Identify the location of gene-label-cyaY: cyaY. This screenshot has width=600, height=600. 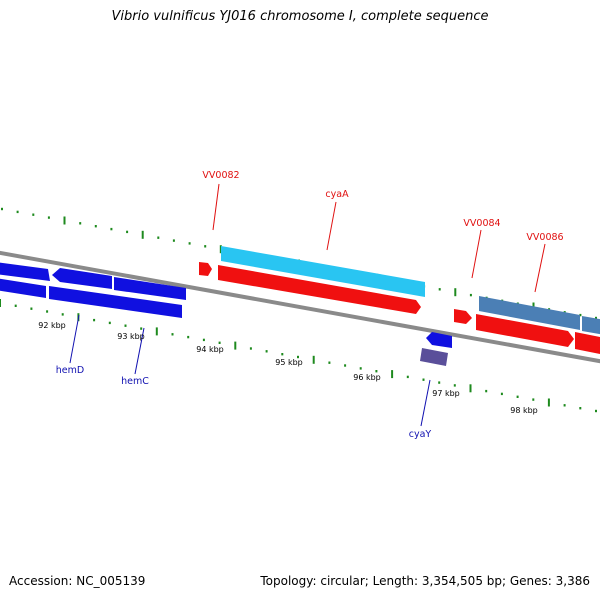
(420, 434).